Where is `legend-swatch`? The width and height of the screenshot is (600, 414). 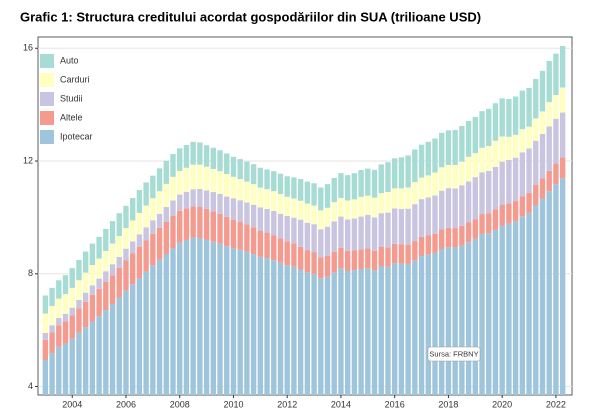 legend-swatch is located at coordinates (47, 80).